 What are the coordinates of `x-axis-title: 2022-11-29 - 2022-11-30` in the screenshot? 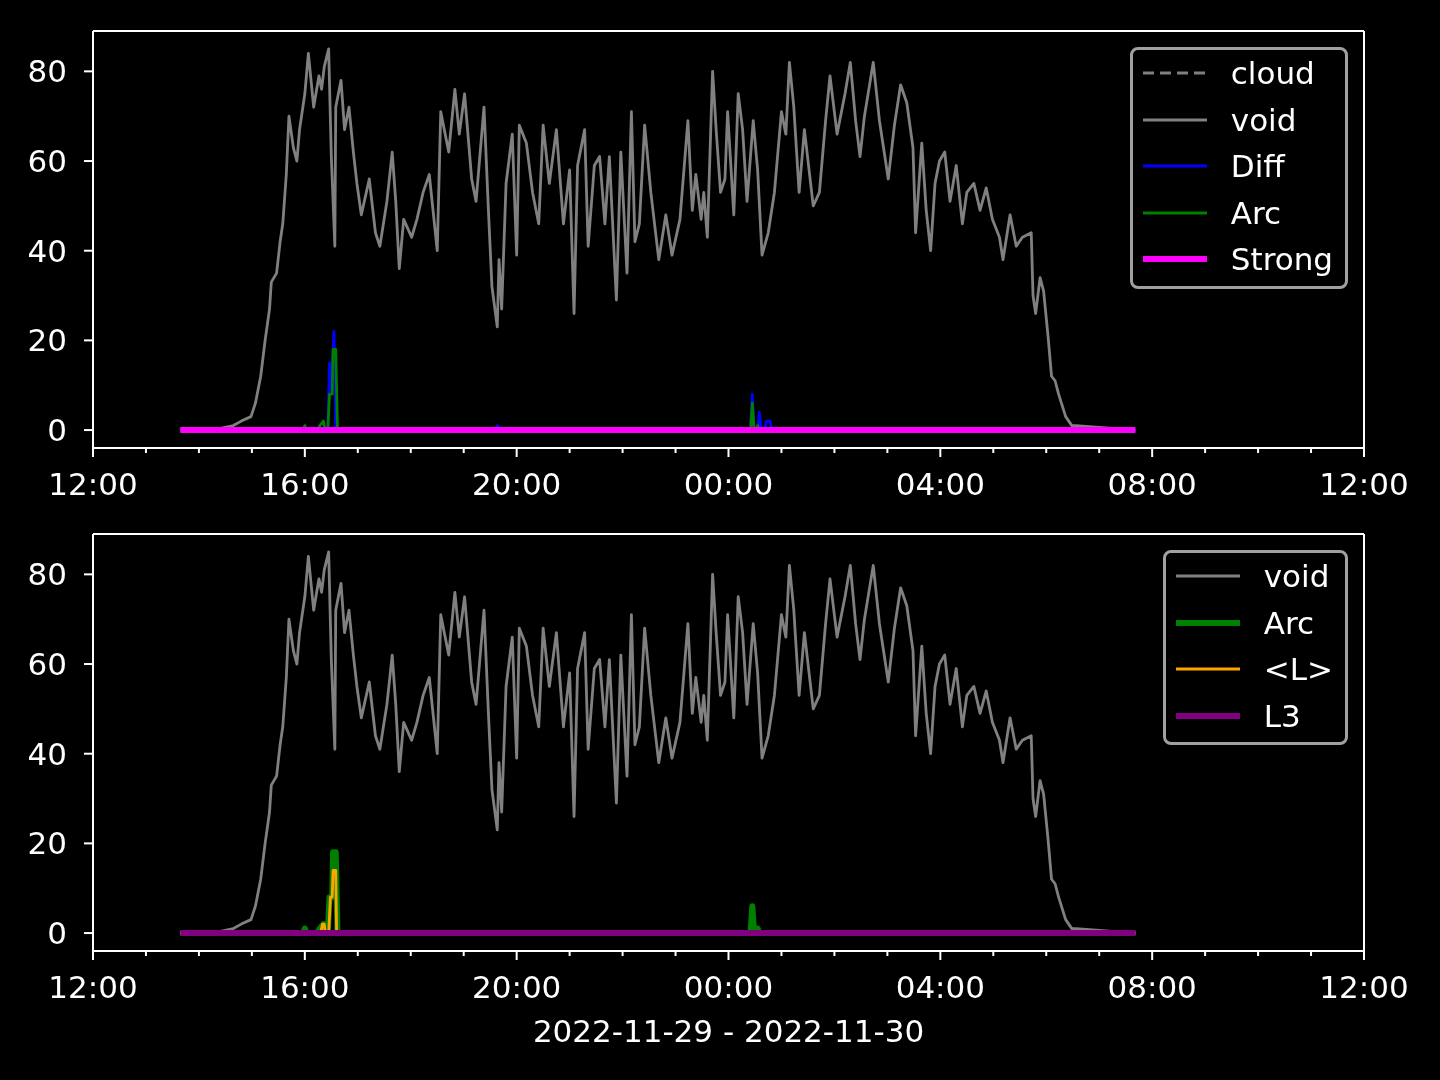 It's located at (728, 1031).